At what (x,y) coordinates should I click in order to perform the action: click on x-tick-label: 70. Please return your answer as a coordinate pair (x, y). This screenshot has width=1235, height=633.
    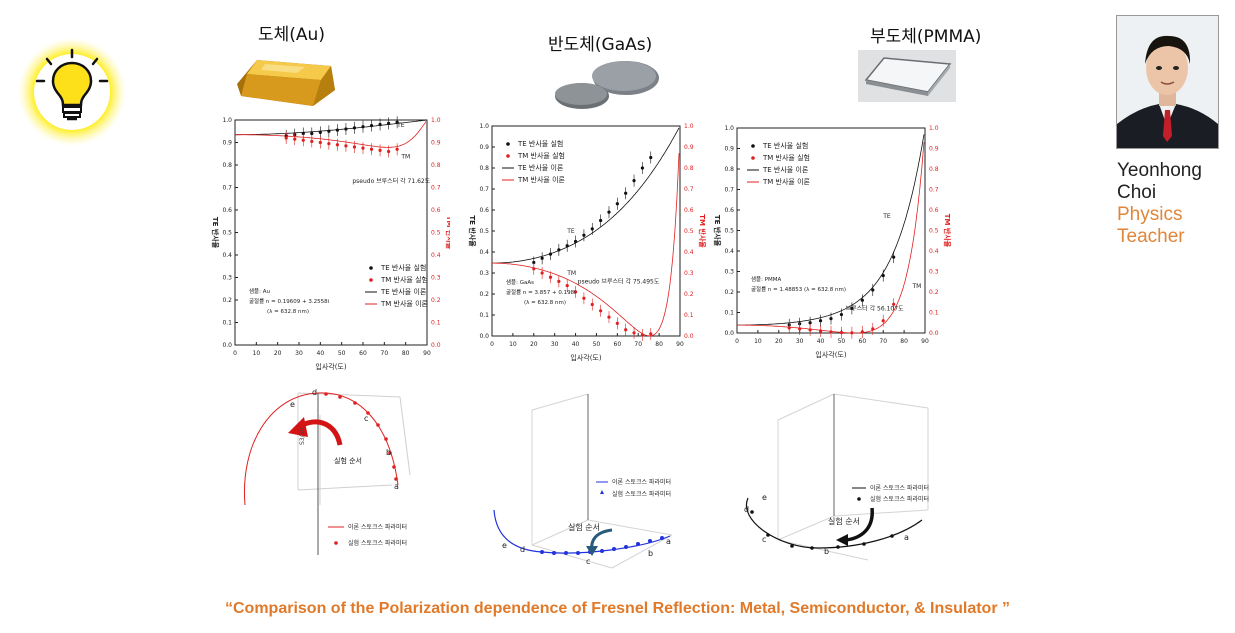
    Looking at the image, I should click on (385, 353).